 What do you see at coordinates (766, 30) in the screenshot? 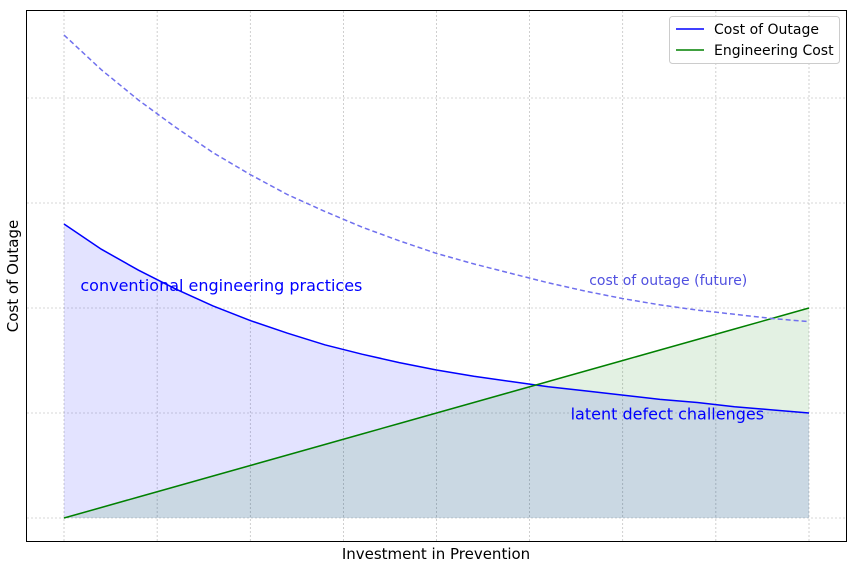
I see `legend-entry: Cost of Outage` at bounding box center [766, 30].